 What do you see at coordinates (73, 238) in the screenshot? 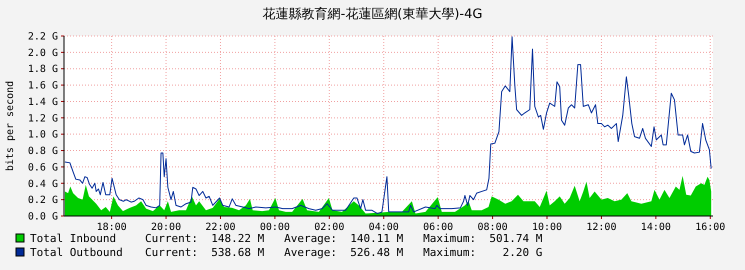
I see `legend-label: Total Inbound` at bounding box center [73, 238].